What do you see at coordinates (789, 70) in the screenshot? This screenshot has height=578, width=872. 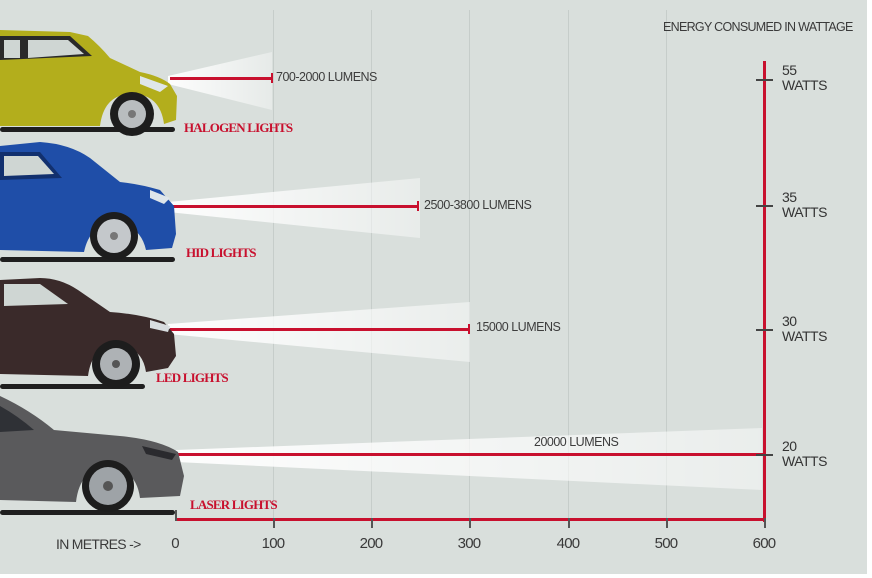 I see `watts-value: 55` at bounding box center [789, 70].